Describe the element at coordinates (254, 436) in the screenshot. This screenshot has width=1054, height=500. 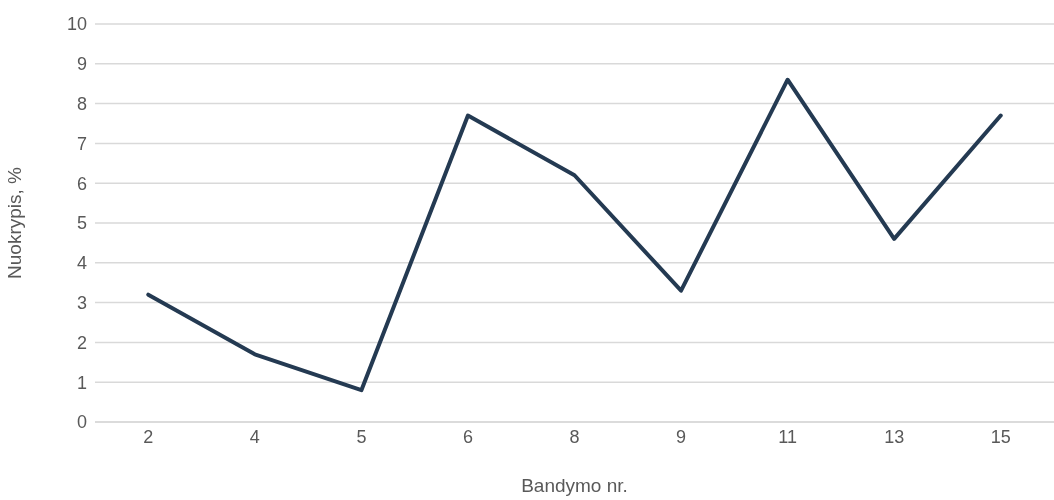
I see `x-tick-label: 4` at that location.